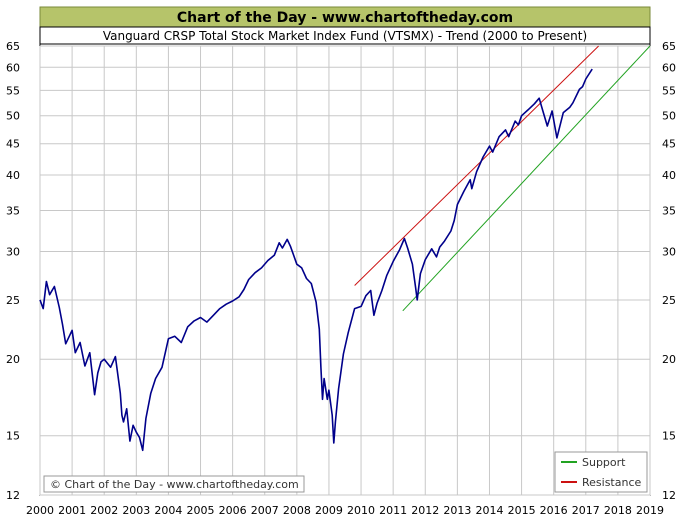 The image size is (690, 529). What do you see at coordinates (586, 510) in the screenshot?
I see `x-tick-label: 2017` at bounding box center [586, 510].